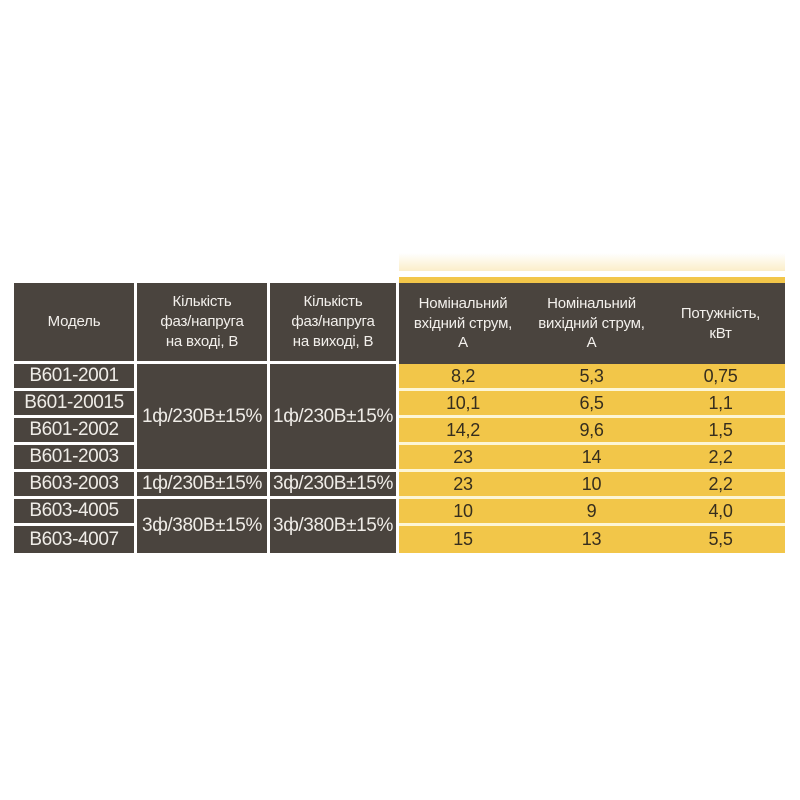 This screenshot has width=800, height=800. I want to click on model-cell: B601-2002, so click(75, 431).